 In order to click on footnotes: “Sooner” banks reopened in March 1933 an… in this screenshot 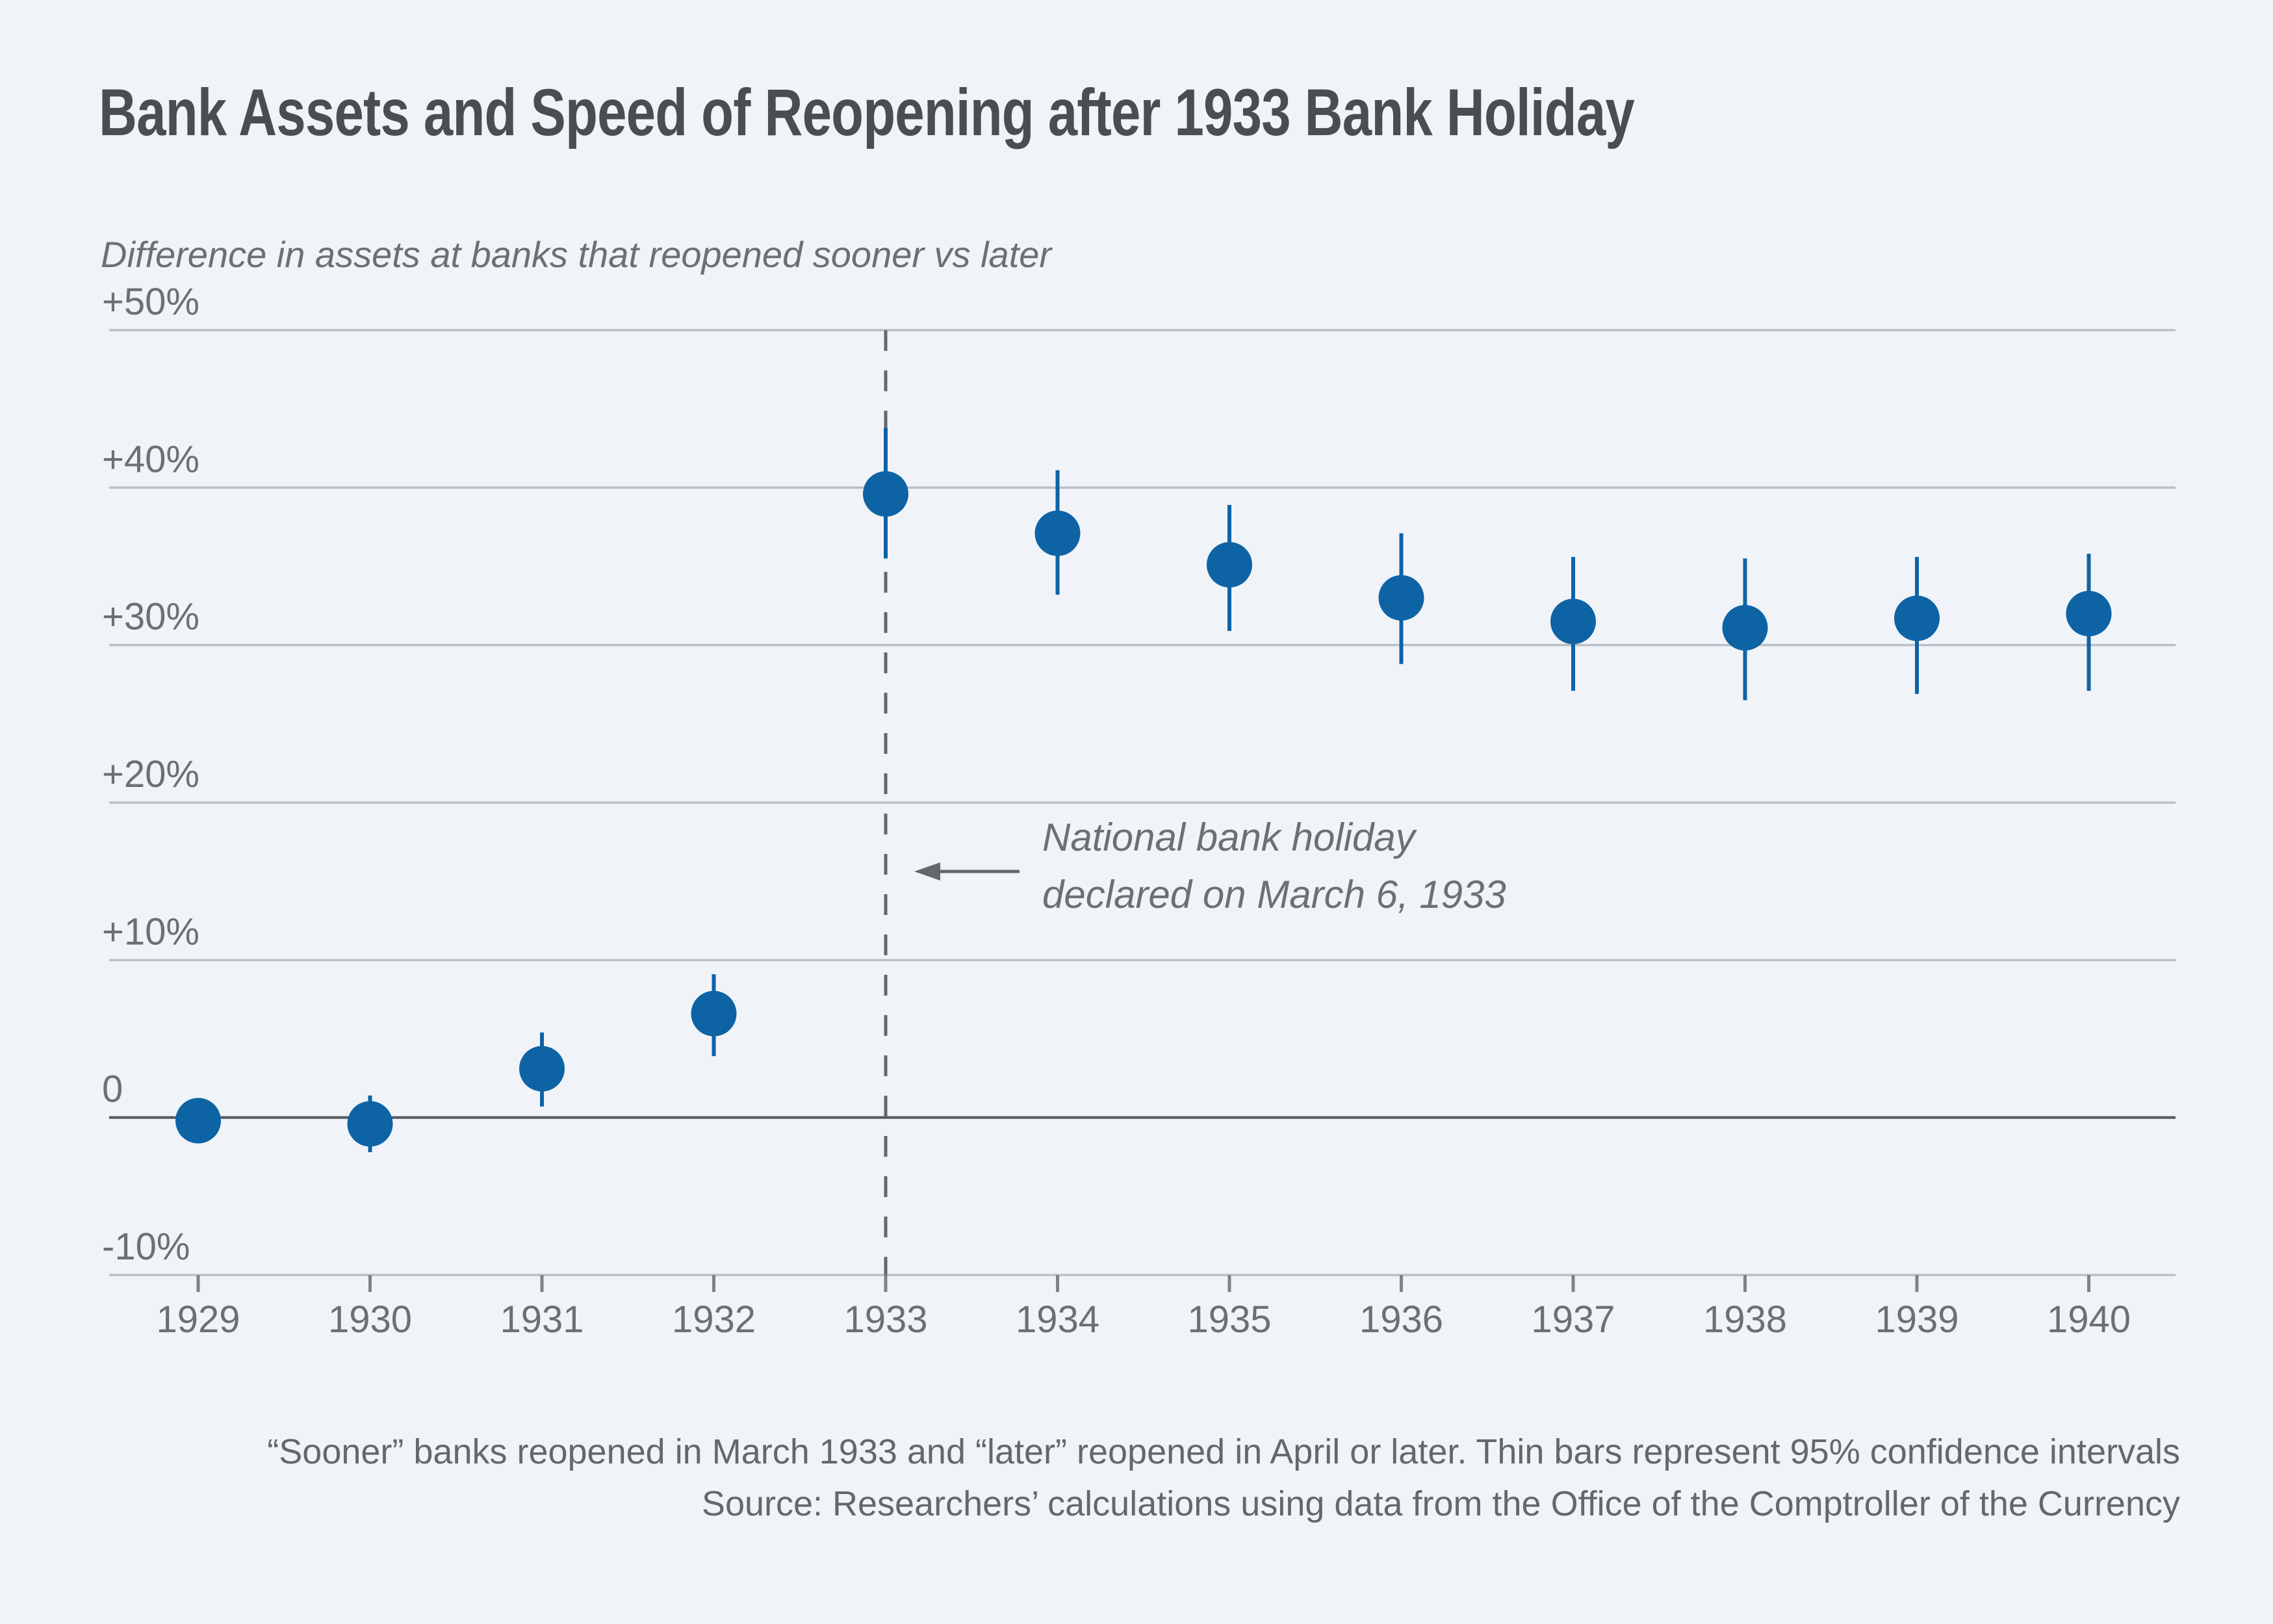, I will do `click(1223, 1478)`.